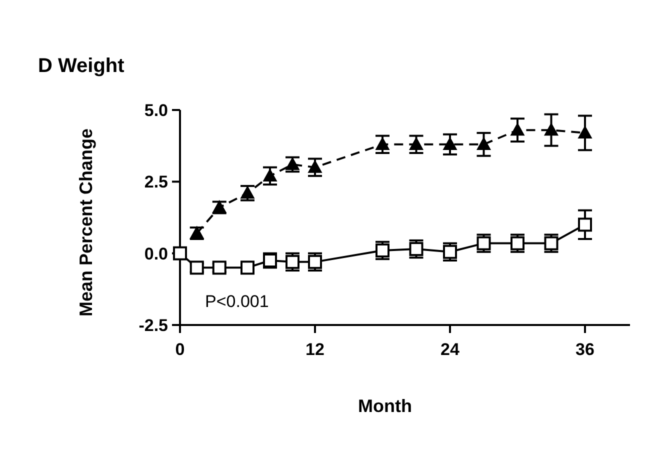 The width and height of the screenshot is (659, 452). Describe the element at coordinates (81, 66) in the screenshot. I see `chart-title: D Weight` at that location.